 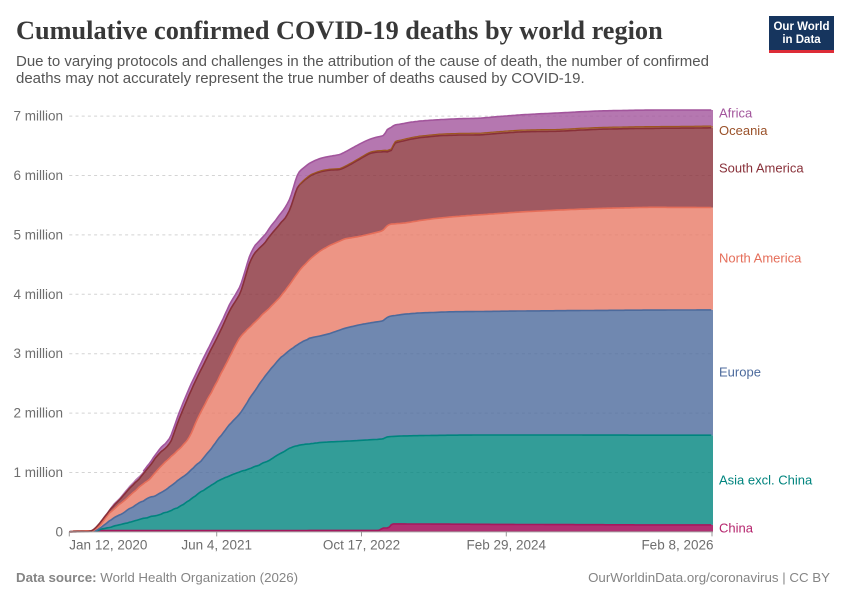 What do you see at coordinates (736, 113) in the screenshot?
I see `svg-text: Africa` at bounding box center [736, 113].